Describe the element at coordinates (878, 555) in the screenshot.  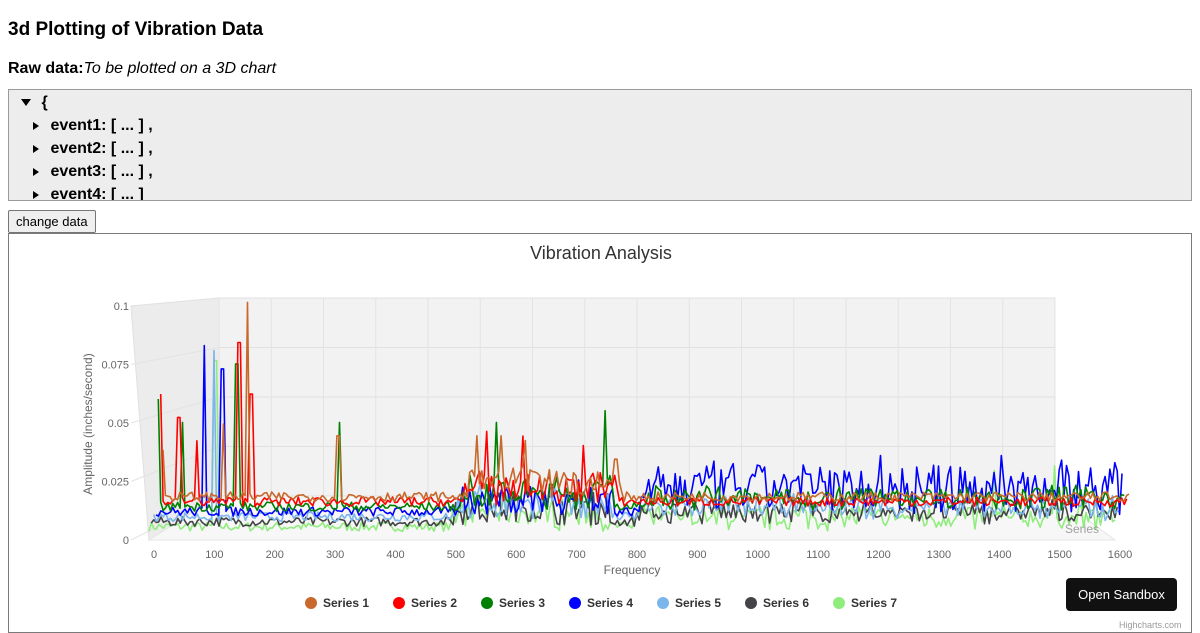
I see `x-tick-label: 1200` at that location.